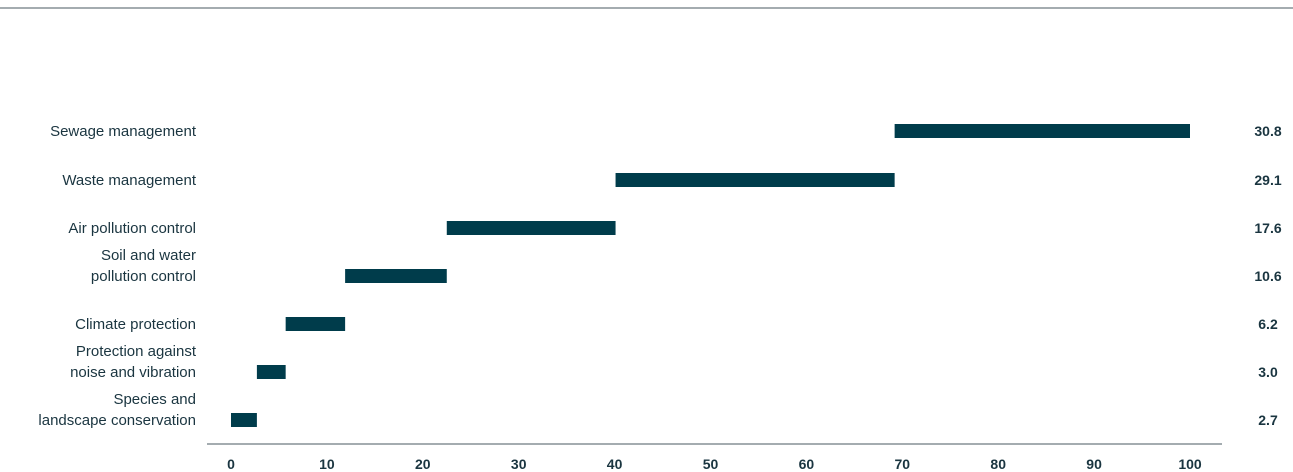 Image resolution: width=1293 pixels, height=472 pixels. Describe the element at coordinates (148, 255) in the screenshot. I see `category-label: Soil and water` at that location.